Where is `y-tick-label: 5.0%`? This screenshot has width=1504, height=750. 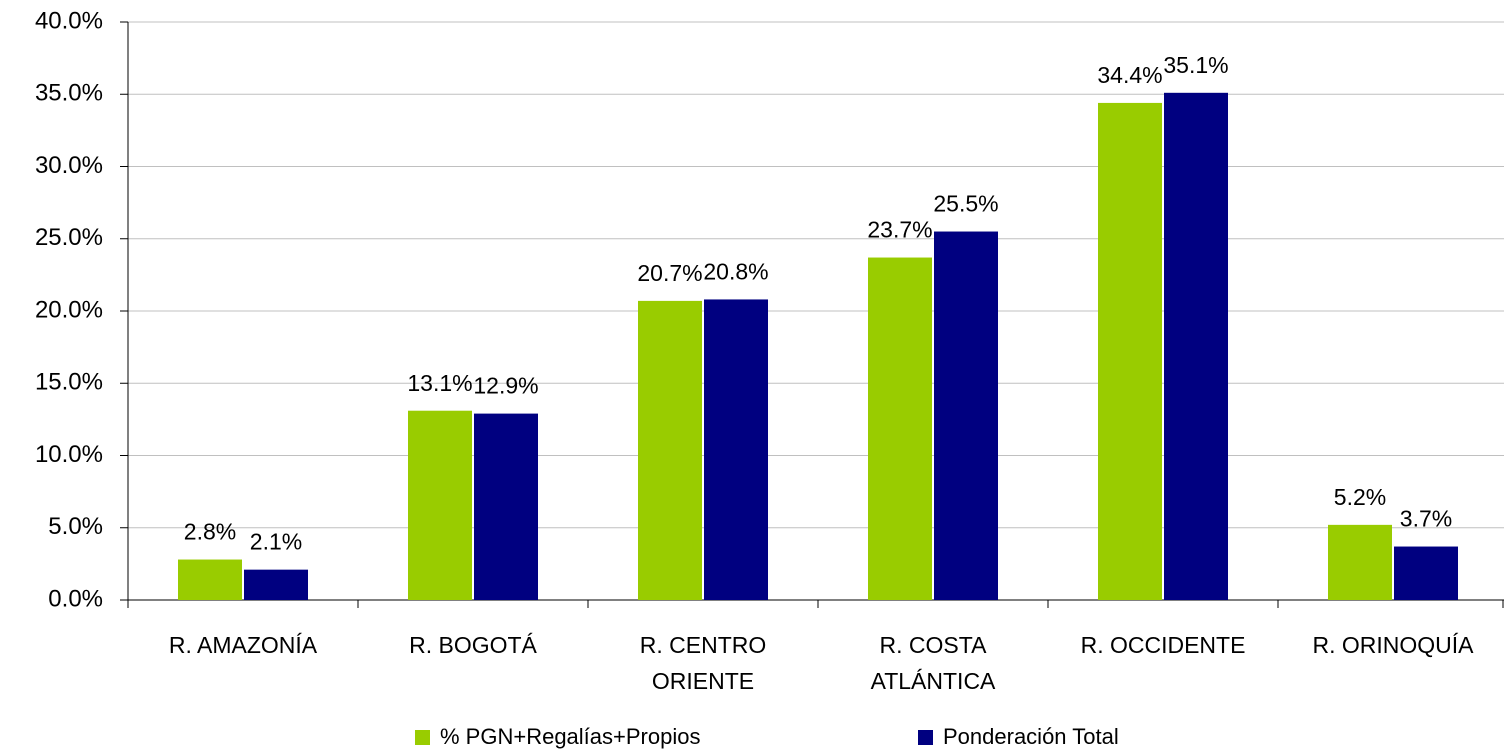 y-tick-label: 5.0% is located at coordinates (75, 526).